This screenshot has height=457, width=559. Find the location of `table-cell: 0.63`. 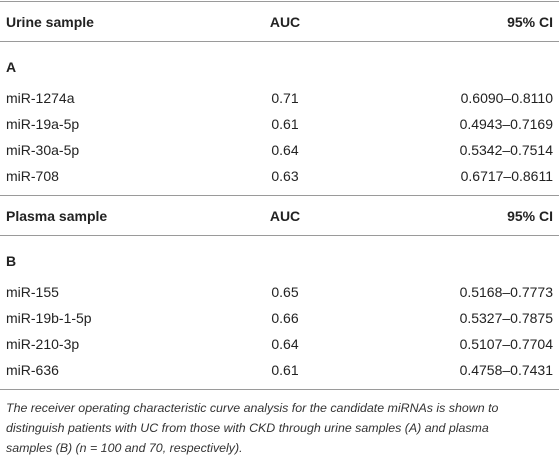

table-cell: 0.63 is located at coordinates (285, 176).